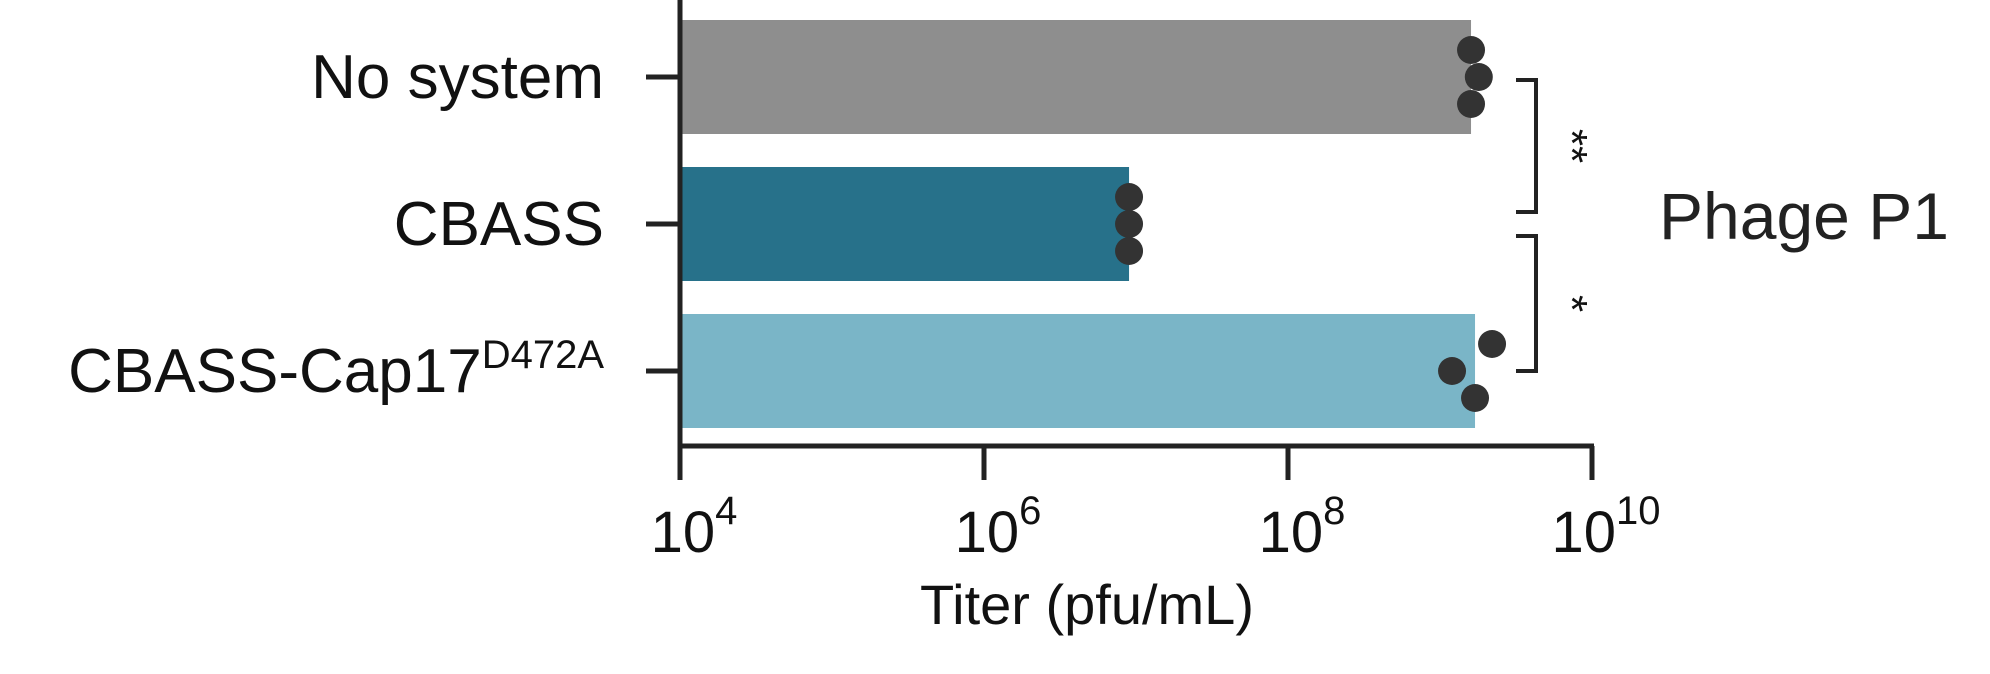 The width and height of the screenshot is (1990, 674). I want to click on replicate-points-layer, so click(1311, 224).